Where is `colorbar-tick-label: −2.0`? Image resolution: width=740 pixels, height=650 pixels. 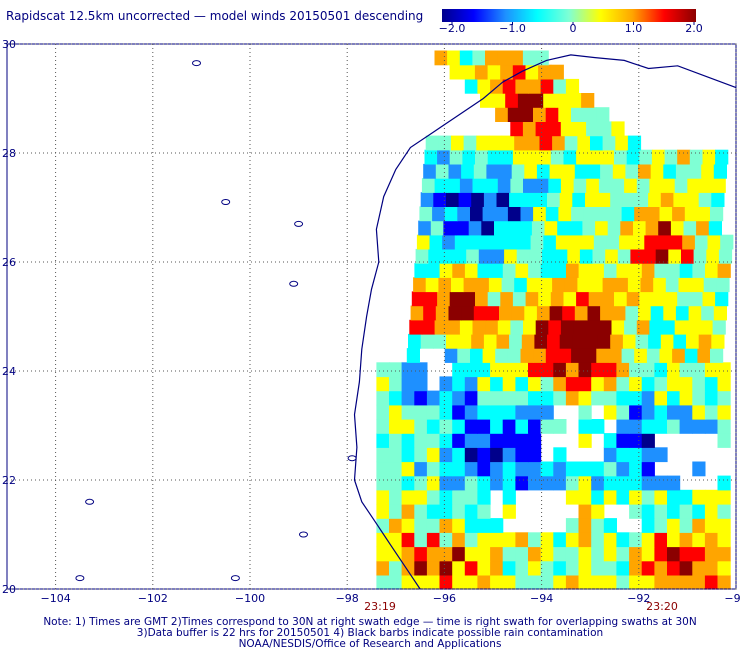
colorbar-tick-label: −2.0 is located at coordinates (452, 28).